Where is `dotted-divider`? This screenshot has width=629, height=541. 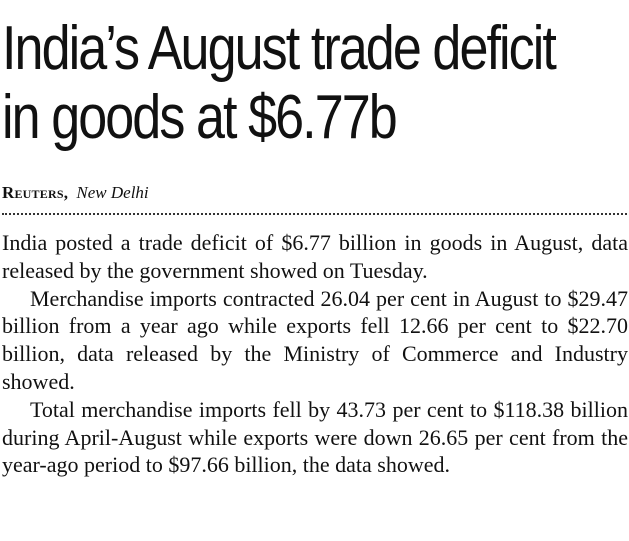 dotted-divider is located at coordinates (314, 214).